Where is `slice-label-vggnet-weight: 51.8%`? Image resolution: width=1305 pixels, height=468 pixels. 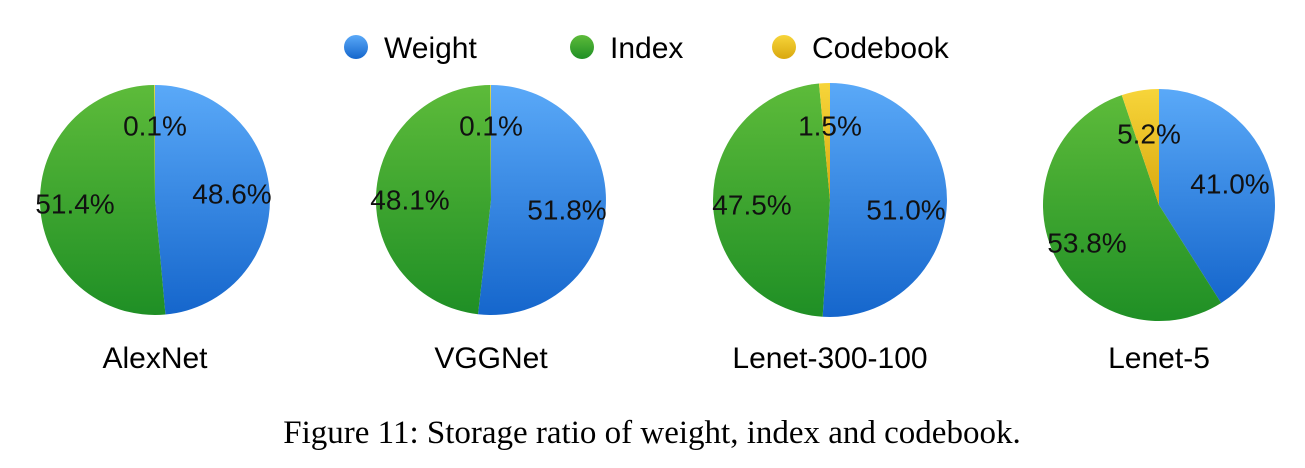 slice-label-vggnet-weight: 51.8% is located at coordinates (566, 209).